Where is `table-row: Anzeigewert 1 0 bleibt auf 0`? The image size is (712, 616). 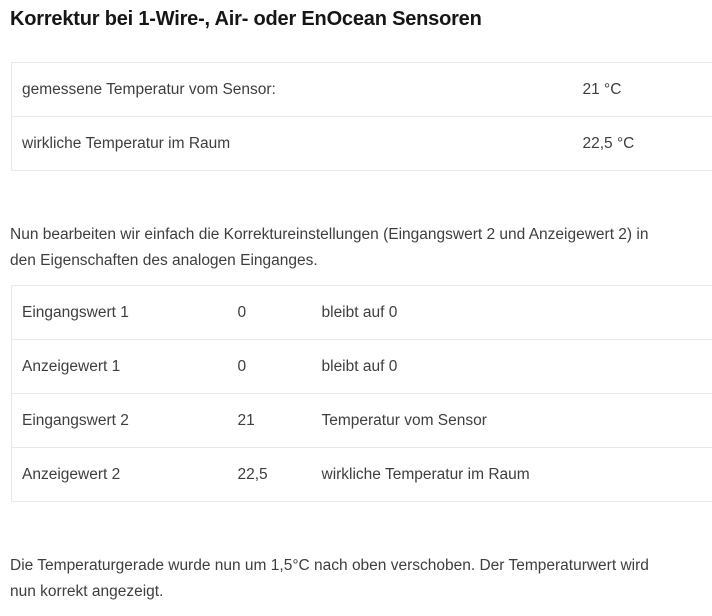 table-row: Anzeigewert 1 0 bleibt auf 0 is located at coordinates (361, 367).